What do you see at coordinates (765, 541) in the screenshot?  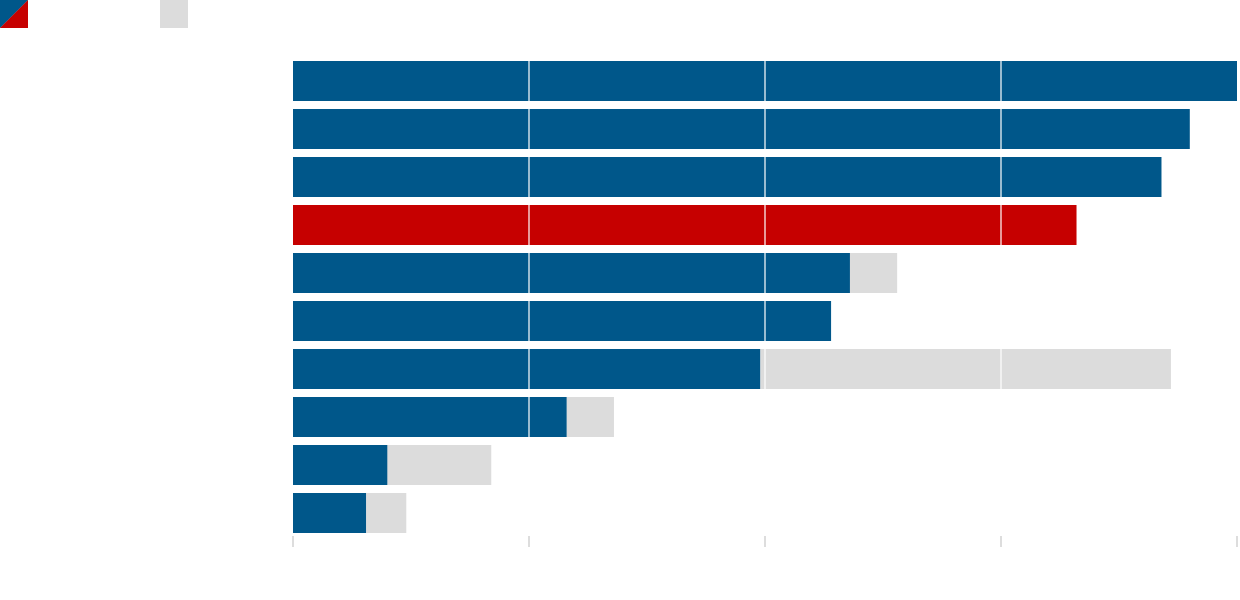 I see `x-axis` at bounding box center [765, 541].